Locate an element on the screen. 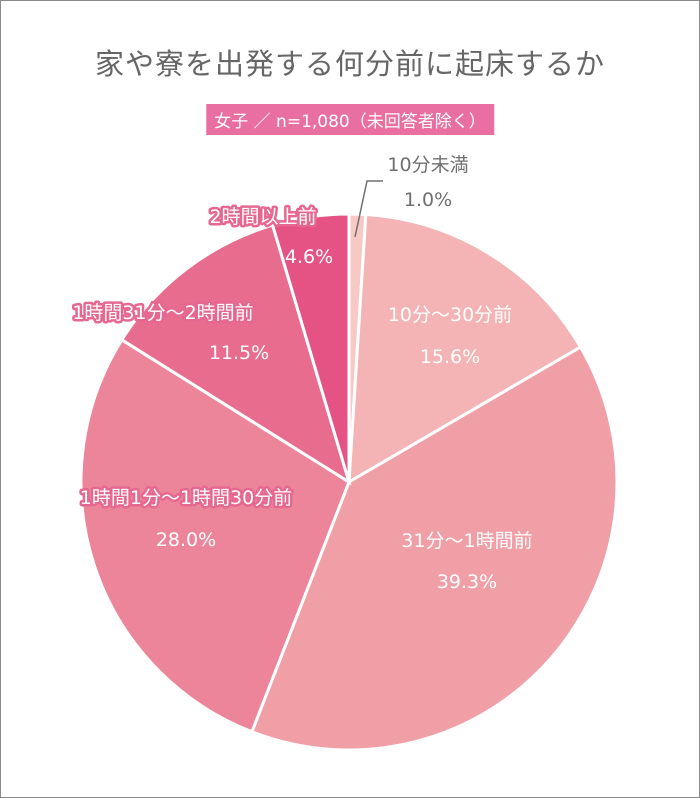 This screenshot has width=700, height=798. chart-title: 家や寮を出発する何分前に起床するか is located at coordinates (349, 64).